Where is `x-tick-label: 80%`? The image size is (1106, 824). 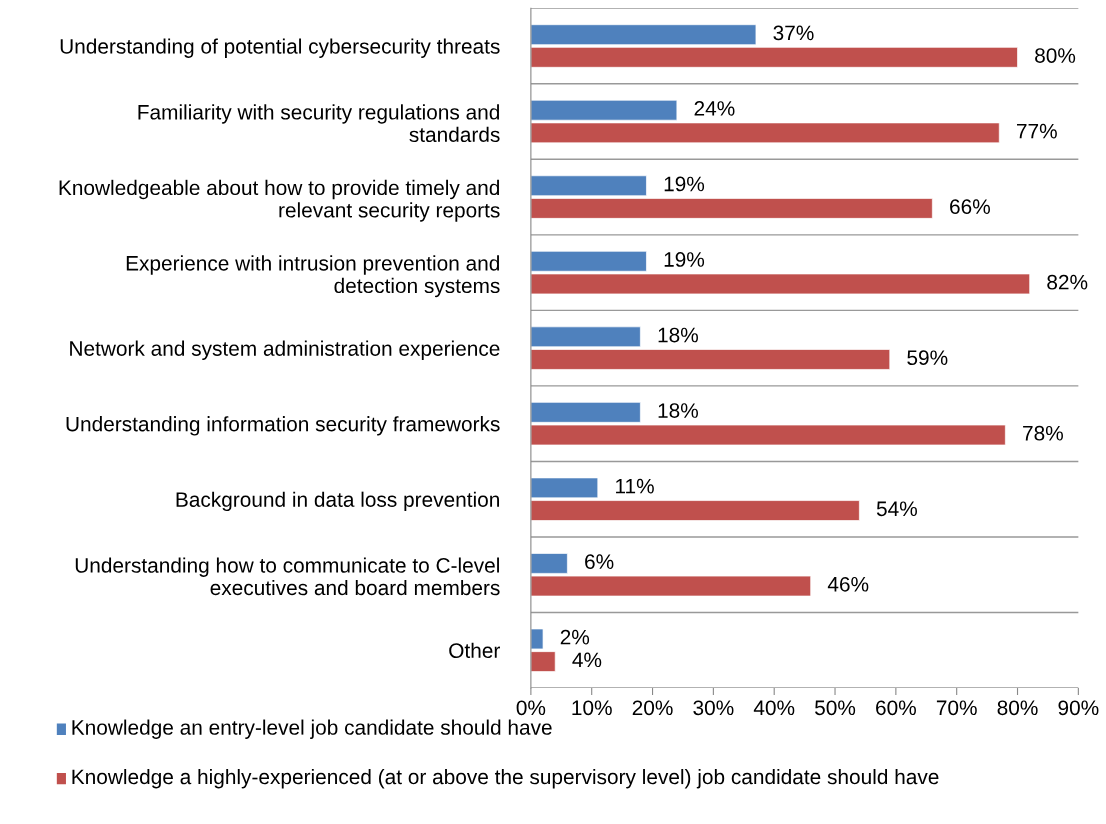 x-tick-label: 80% is located at coordinates (1017, 708).